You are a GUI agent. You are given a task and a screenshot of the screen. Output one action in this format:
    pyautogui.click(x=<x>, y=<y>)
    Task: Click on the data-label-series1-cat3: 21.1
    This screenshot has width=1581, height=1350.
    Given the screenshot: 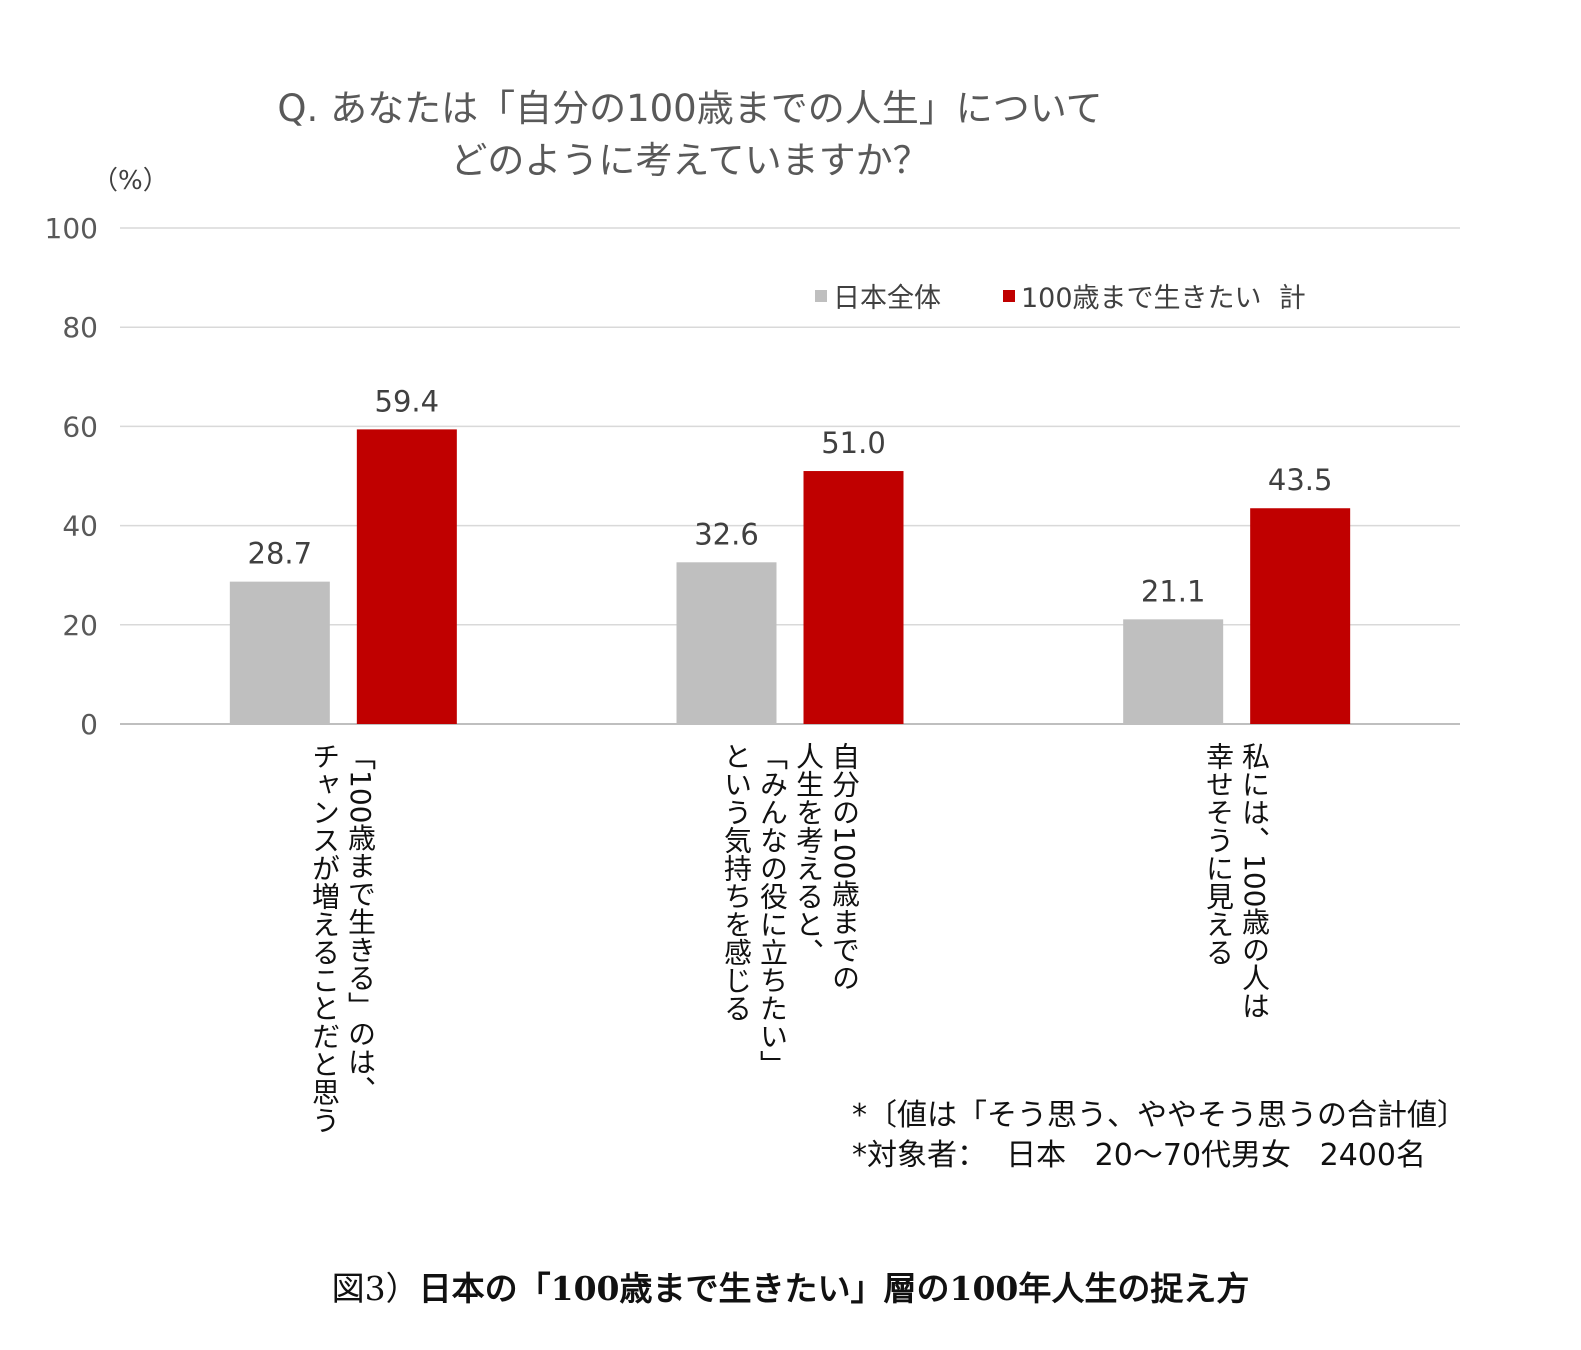 What is the action you would take?
    pyautogui.click(x=1173, y=591)
    